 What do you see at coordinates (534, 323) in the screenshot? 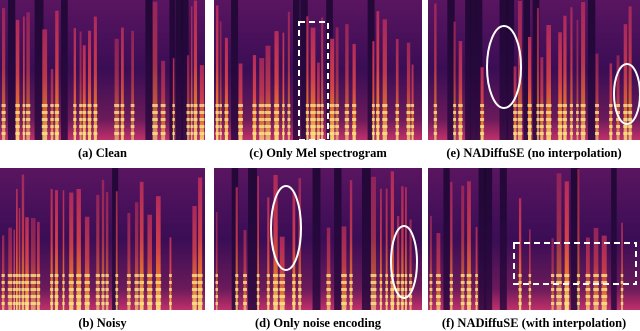
I see `caption: (f) NADiffuSE (with interpolation)` at bounding box center [534, 323].